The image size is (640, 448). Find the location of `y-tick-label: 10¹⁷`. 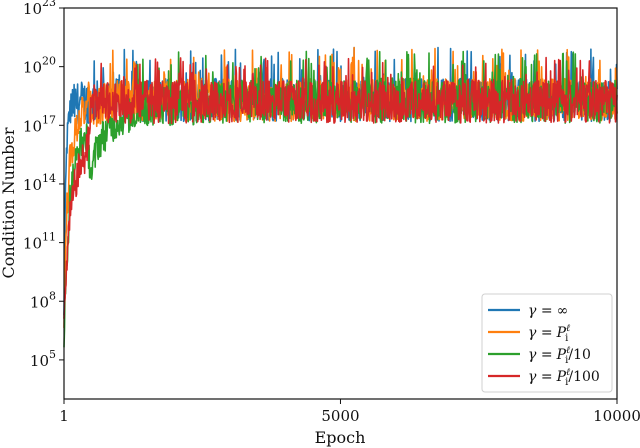

y-tick-label: 10¹⁷ is located at coordinates (39, 124).